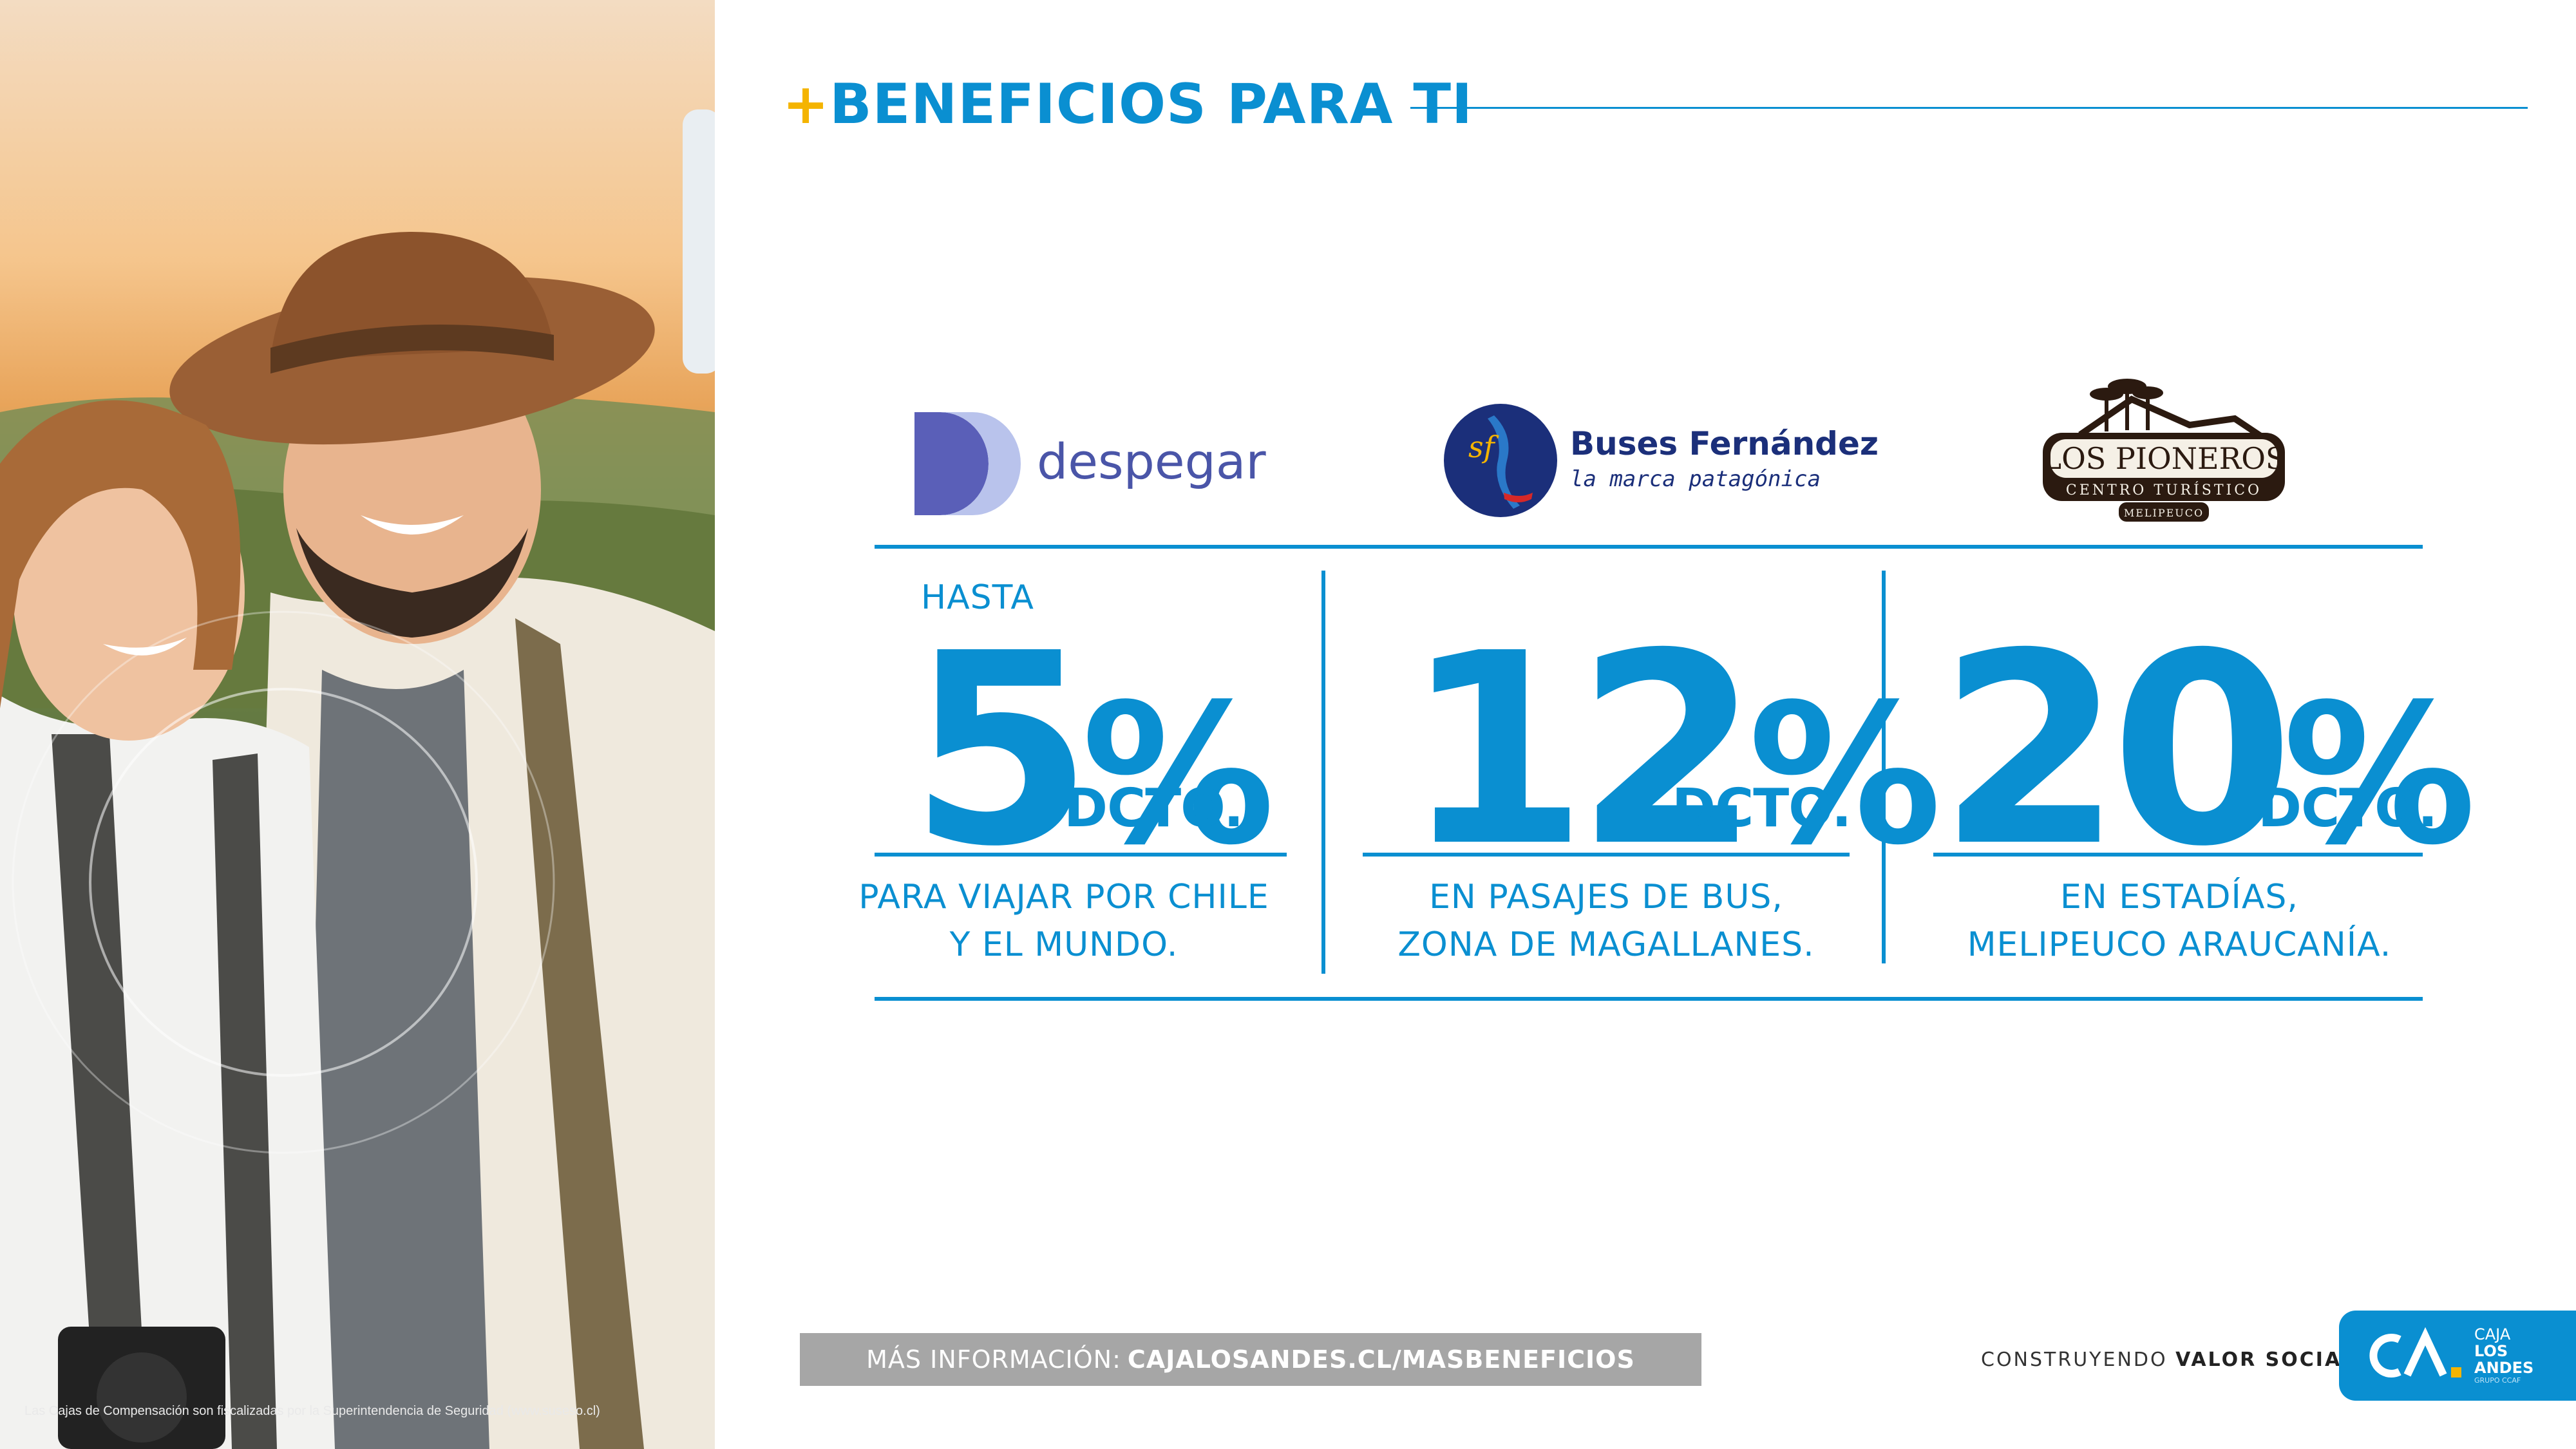  I want to click on benefit-1-percent: 5%, so click(1092, 750).